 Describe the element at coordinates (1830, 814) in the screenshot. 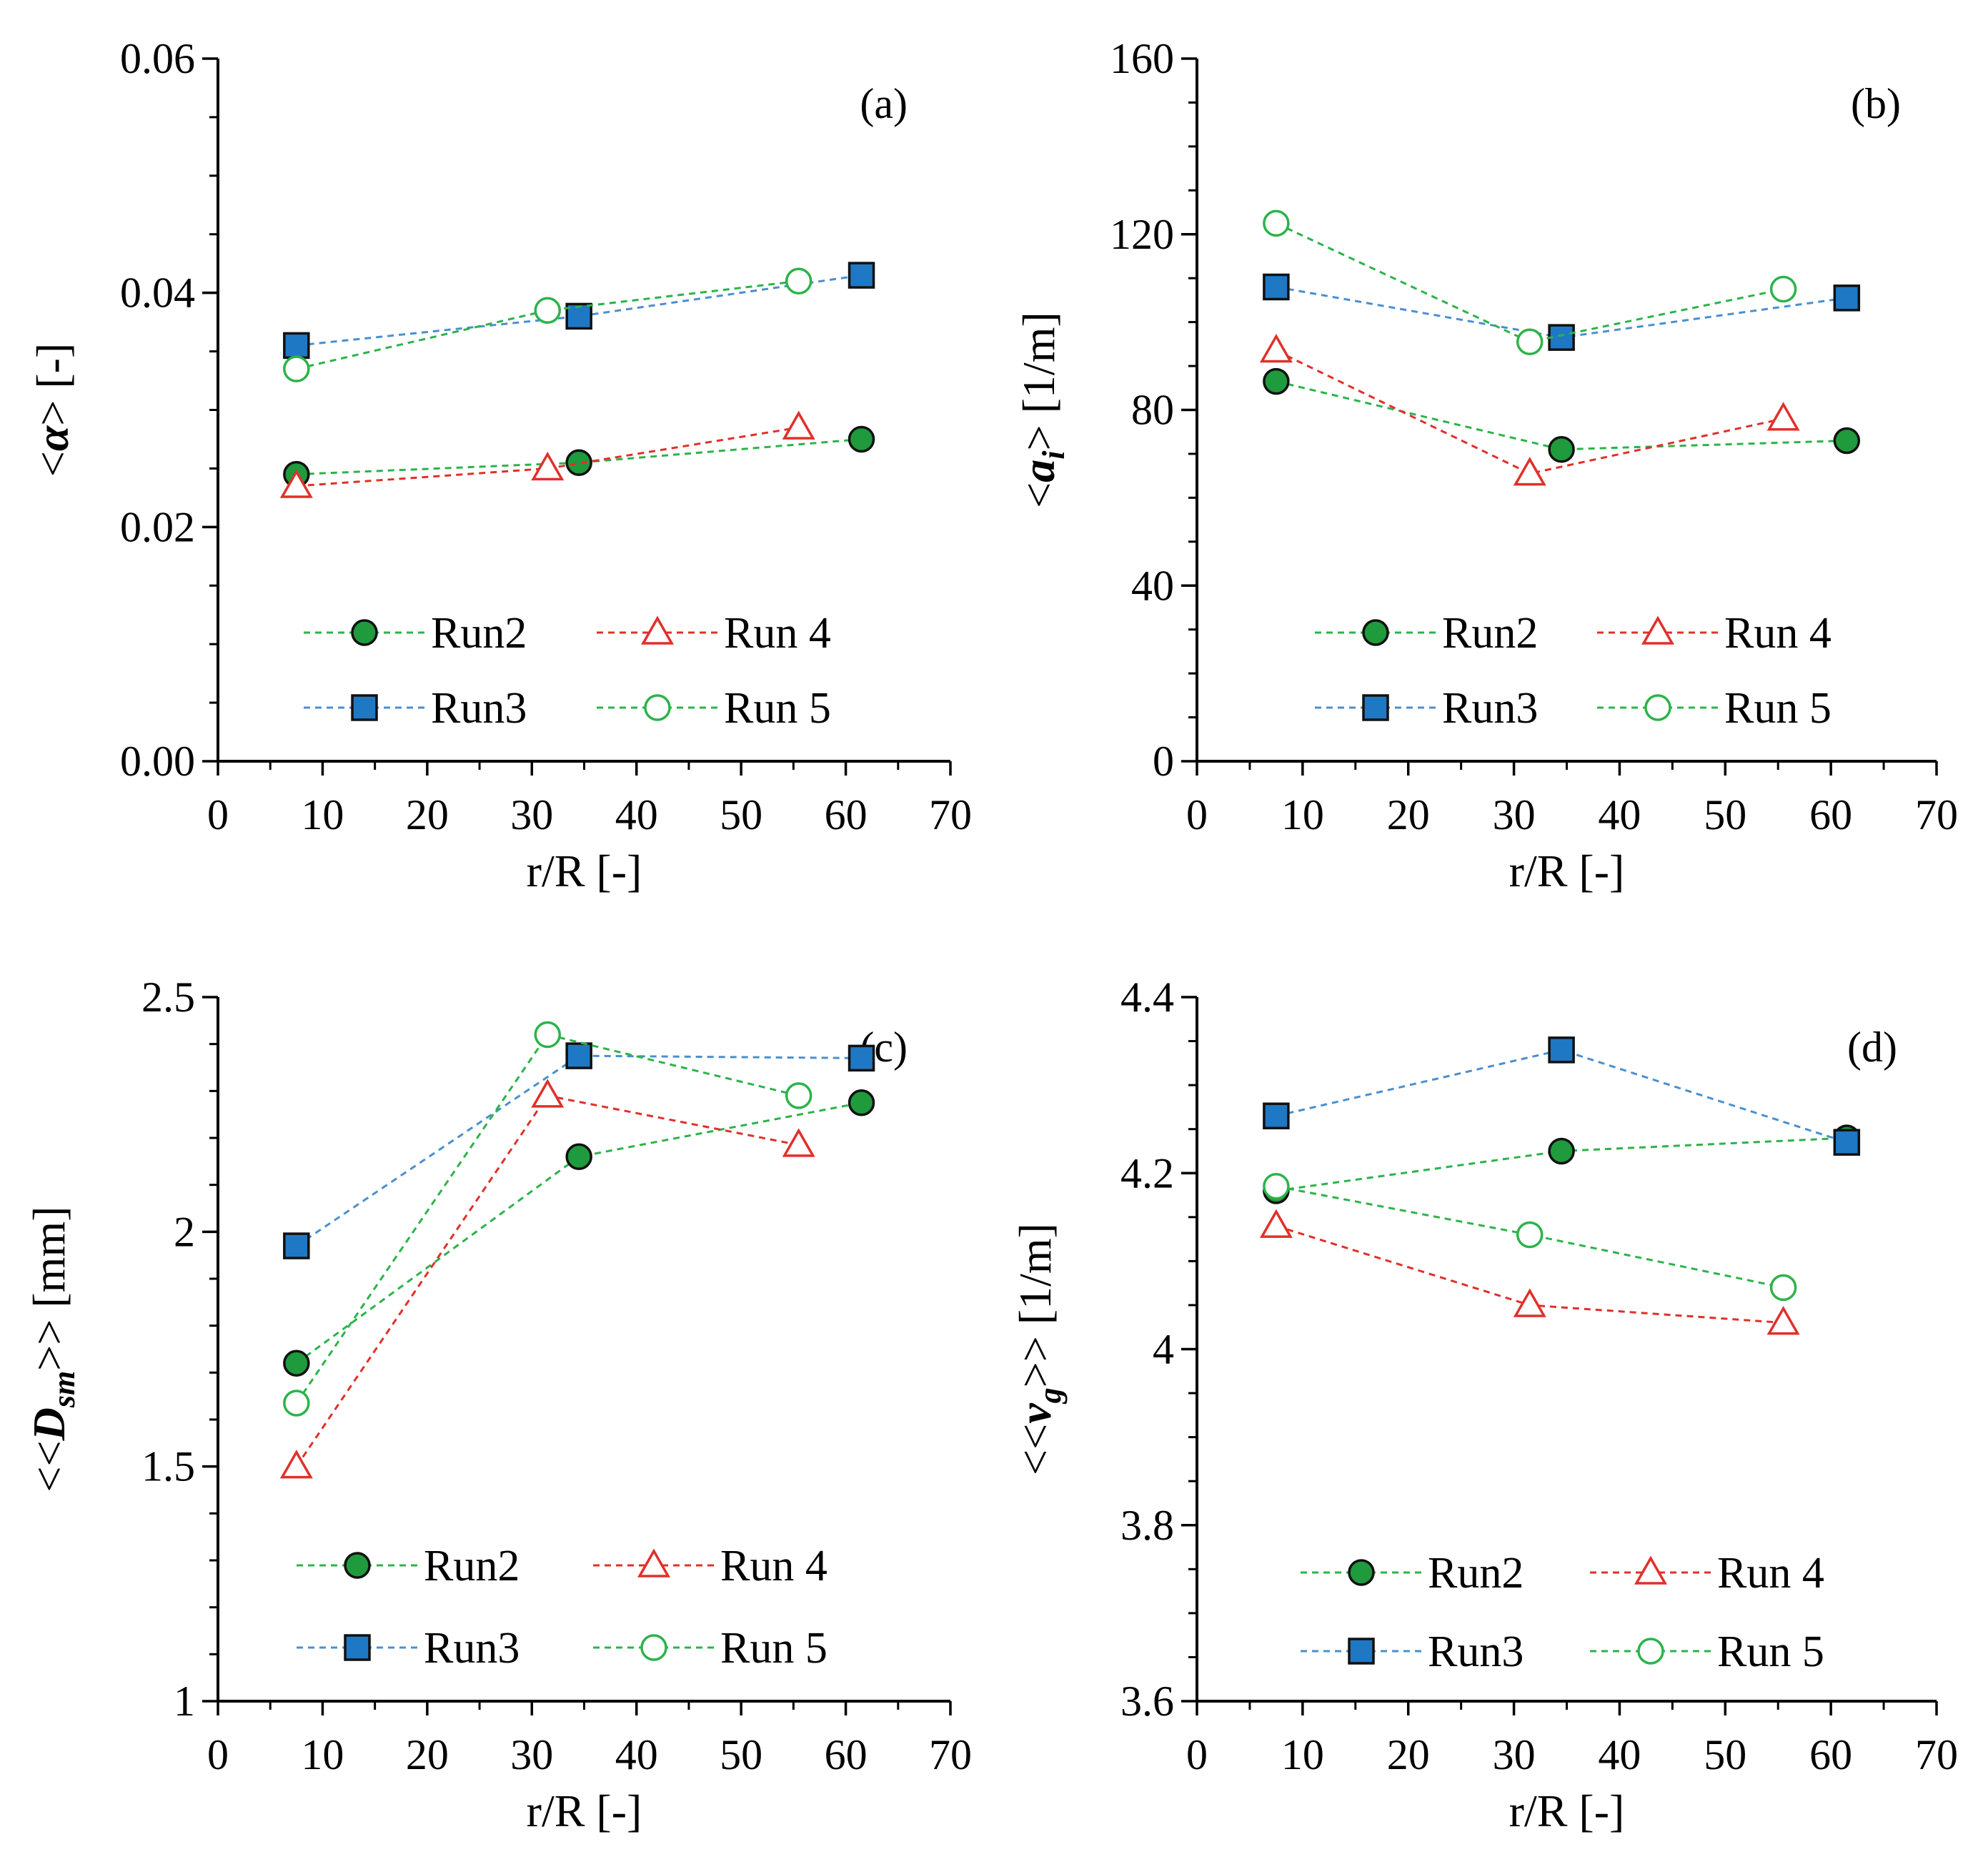

I see `x-tick-label: 60` at that location.